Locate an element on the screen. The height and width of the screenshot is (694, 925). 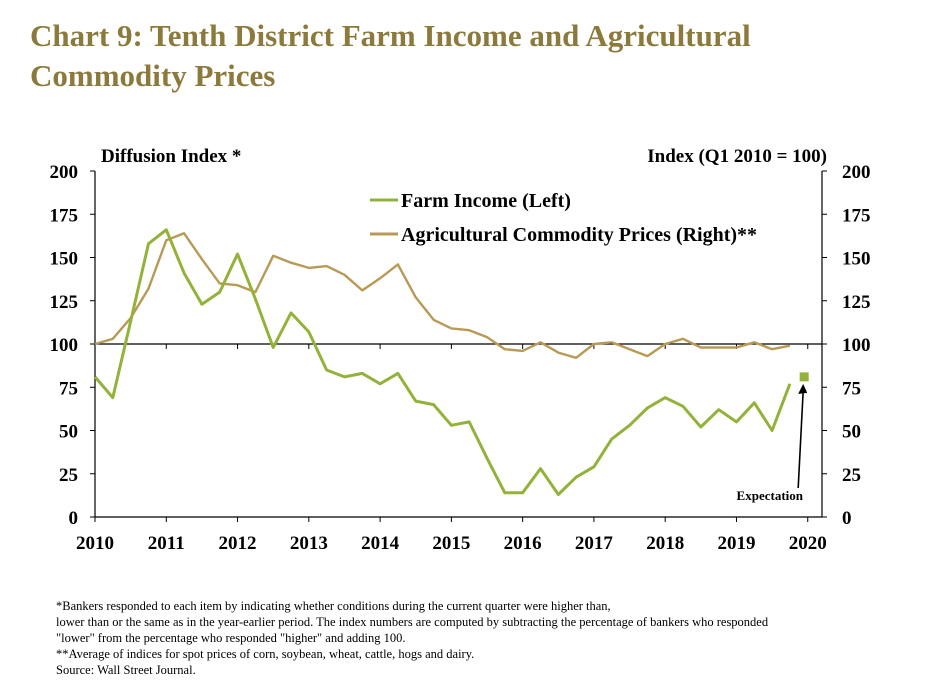
right-tick-label: 25 is located at coordinates (851, 475).